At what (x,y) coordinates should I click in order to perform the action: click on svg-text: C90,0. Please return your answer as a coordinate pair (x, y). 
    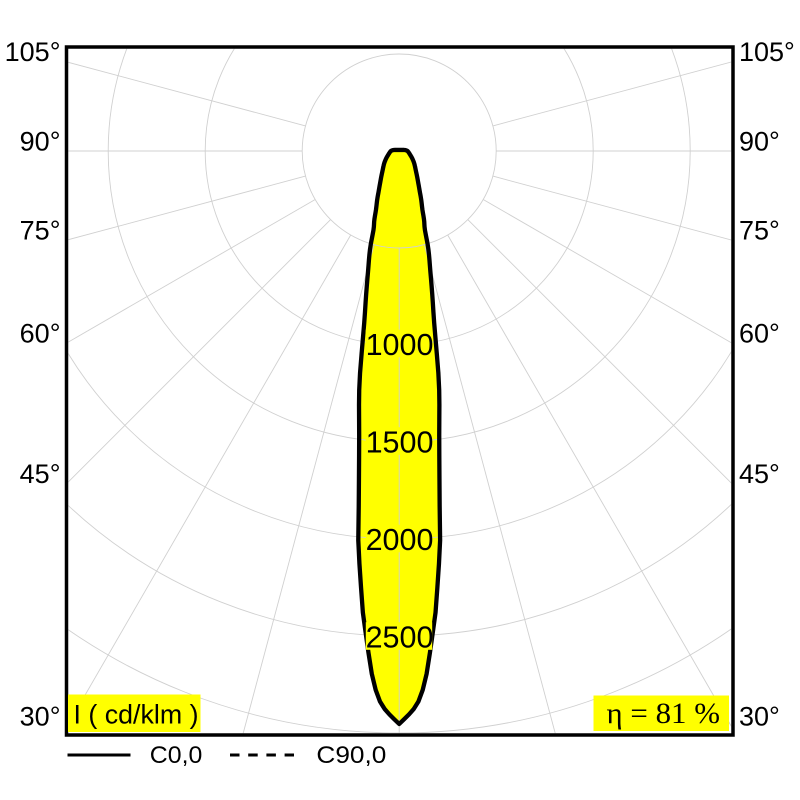
    Looking at the image, I should click on (351, 755).